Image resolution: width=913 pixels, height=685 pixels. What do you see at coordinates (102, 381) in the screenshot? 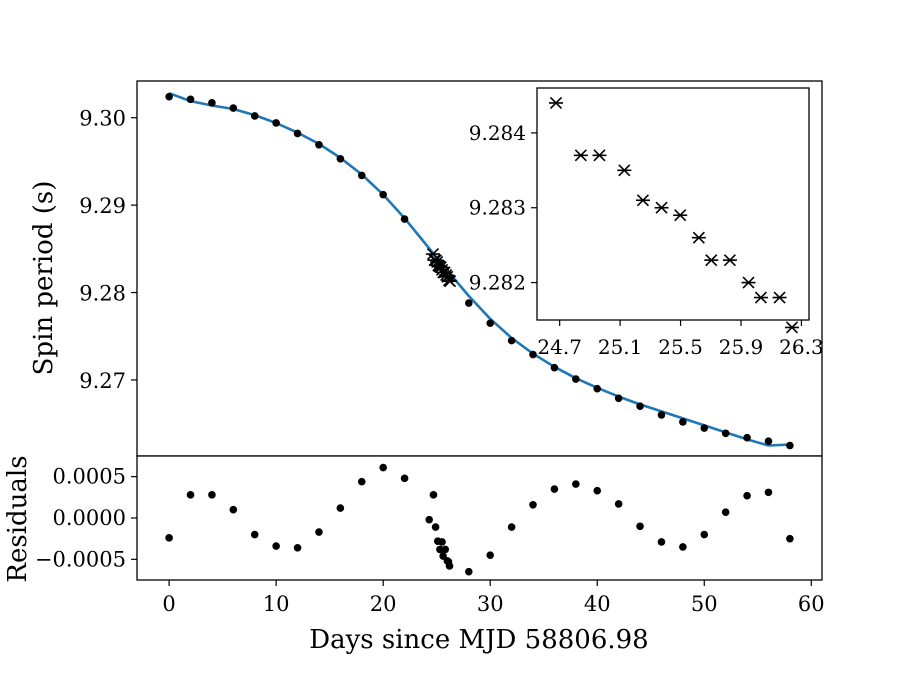
I see `main-y-tick-label: 9.27` at bounding box center [102, 381].